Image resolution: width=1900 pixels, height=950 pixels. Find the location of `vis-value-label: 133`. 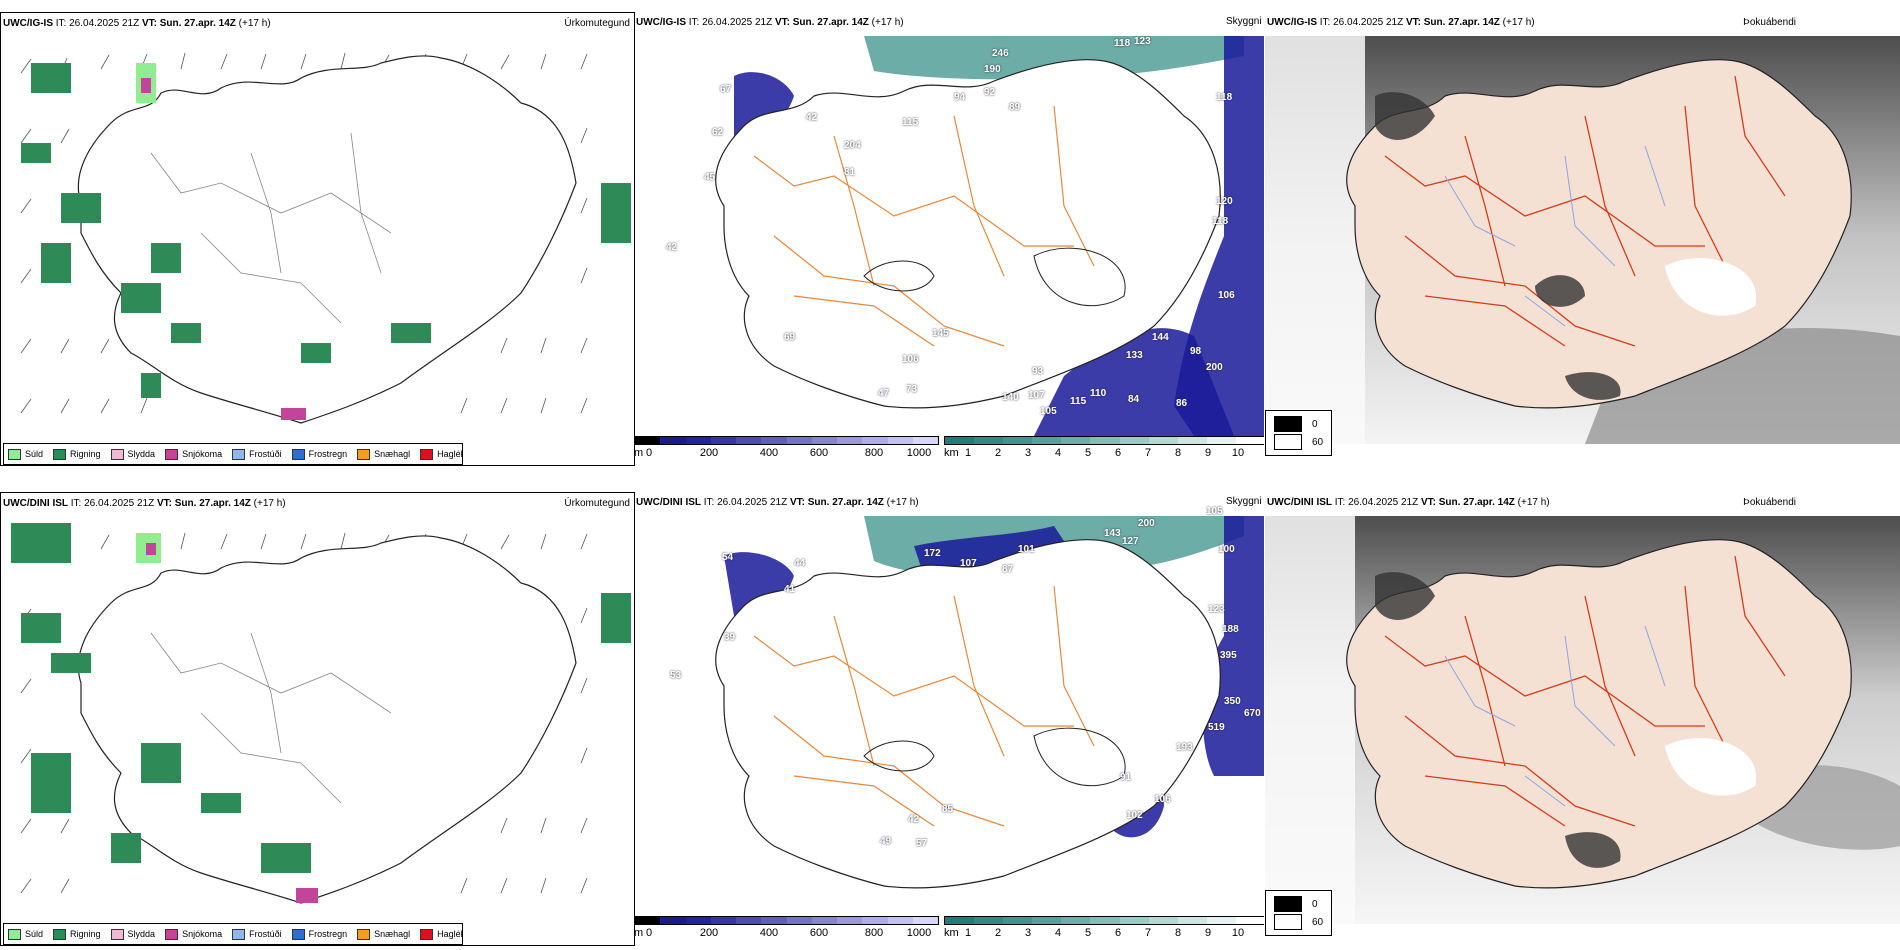

vis-value-label: 133 is located at coordinates (1134, 355).